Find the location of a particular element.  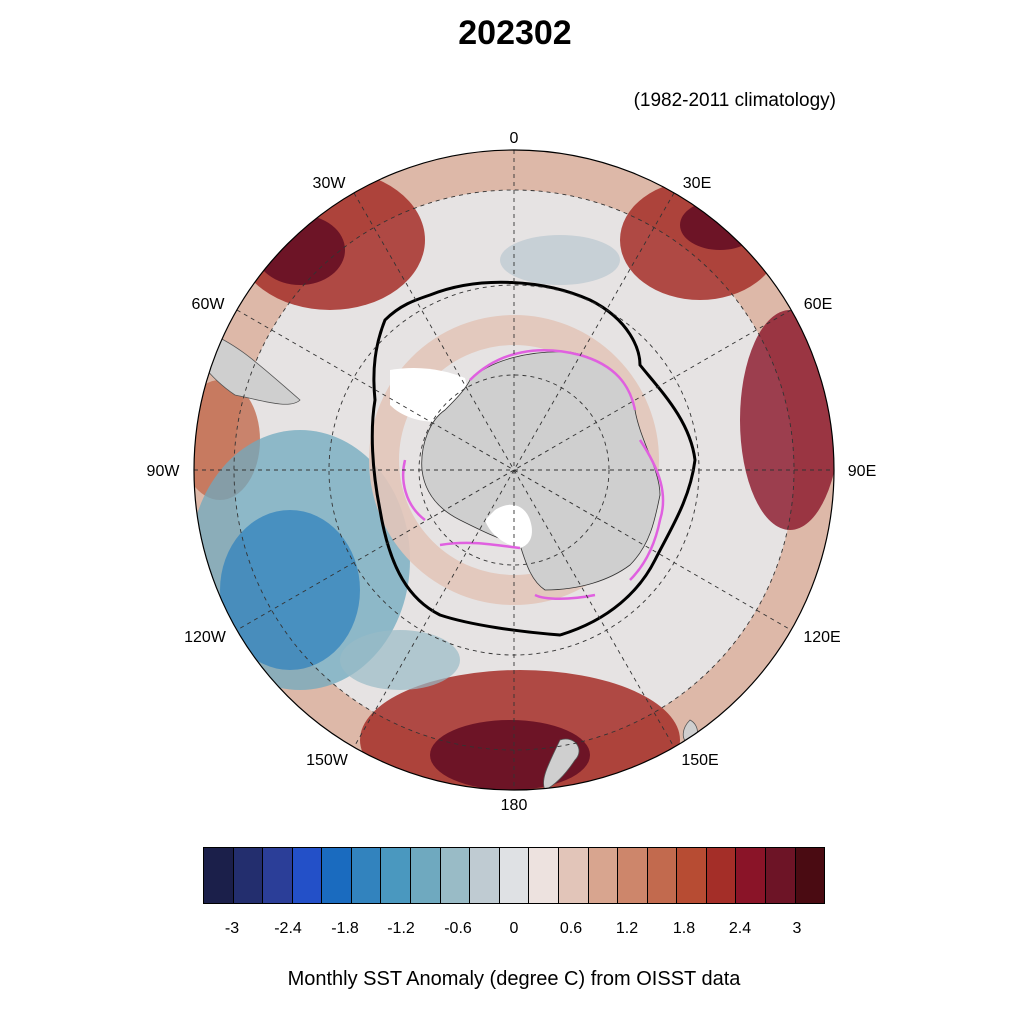

lon-label-0: 0 is located at coordinates (514, 138).